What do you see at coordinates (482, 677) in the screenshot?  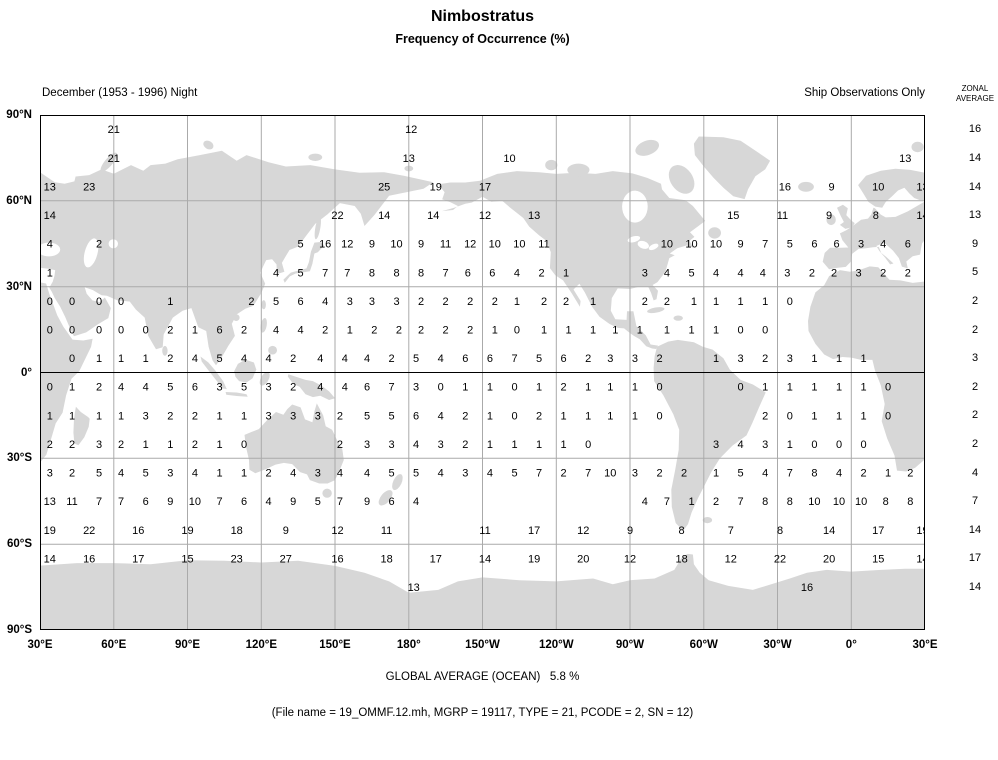 I see `global-average-label: GLOBAL AVERAGE (OCEAN) 5.8 %` at bounding box center [482, 677].